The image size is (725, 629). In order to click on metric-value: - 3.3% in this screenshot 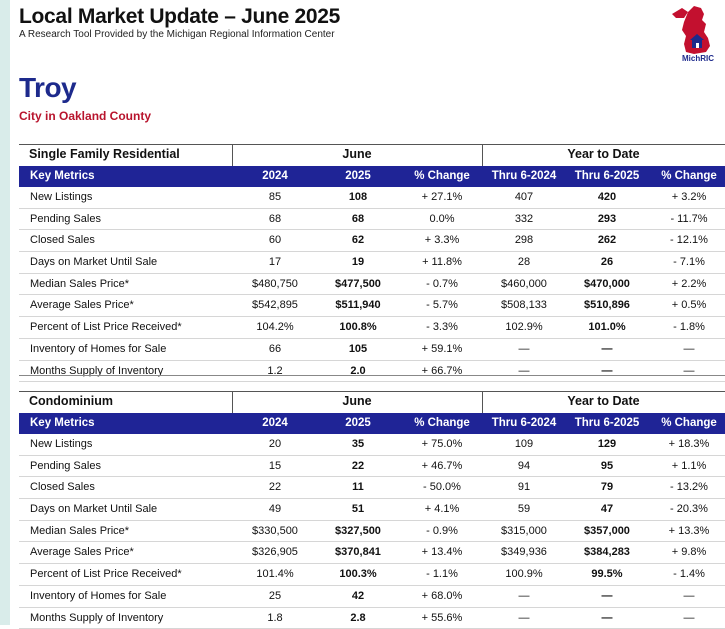, I will do `click(442, 327)`.